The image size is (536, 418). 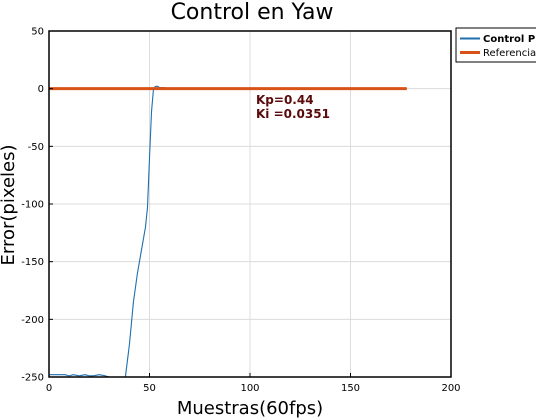 What do you see at coordinates (9, 205) in the screenshot?
I see `y-axis-label: Error(pixeles)` at bounding box center [9, 205].